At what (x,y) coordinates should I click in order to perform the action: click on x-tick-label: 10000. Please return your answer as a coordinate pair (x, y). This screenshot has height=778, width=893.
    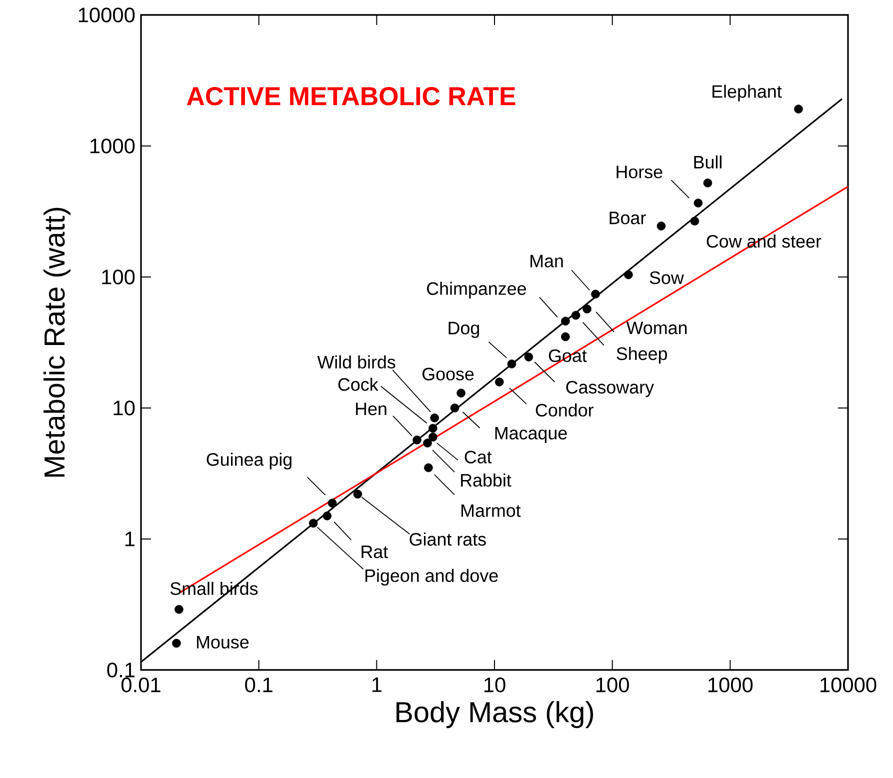
    Looking at the image, I should click on (848, 685).